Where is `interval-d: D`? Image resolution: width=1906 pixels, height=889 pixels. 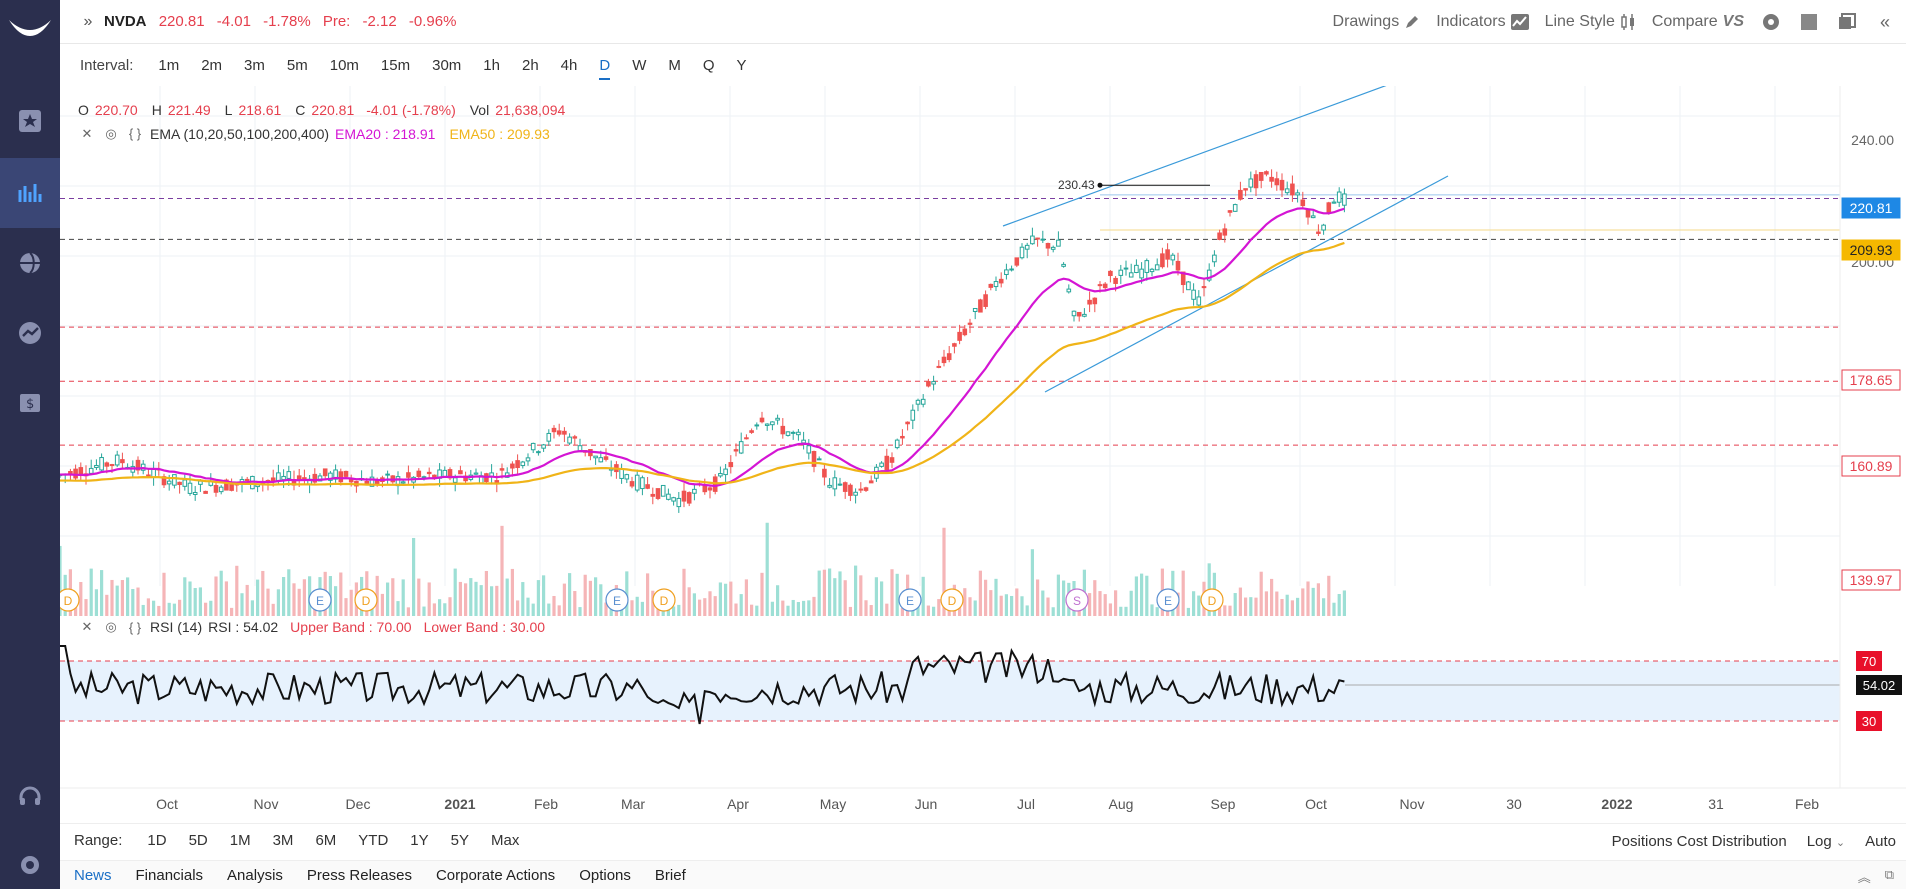 interval-d: D is located at coordinates (604, 65).